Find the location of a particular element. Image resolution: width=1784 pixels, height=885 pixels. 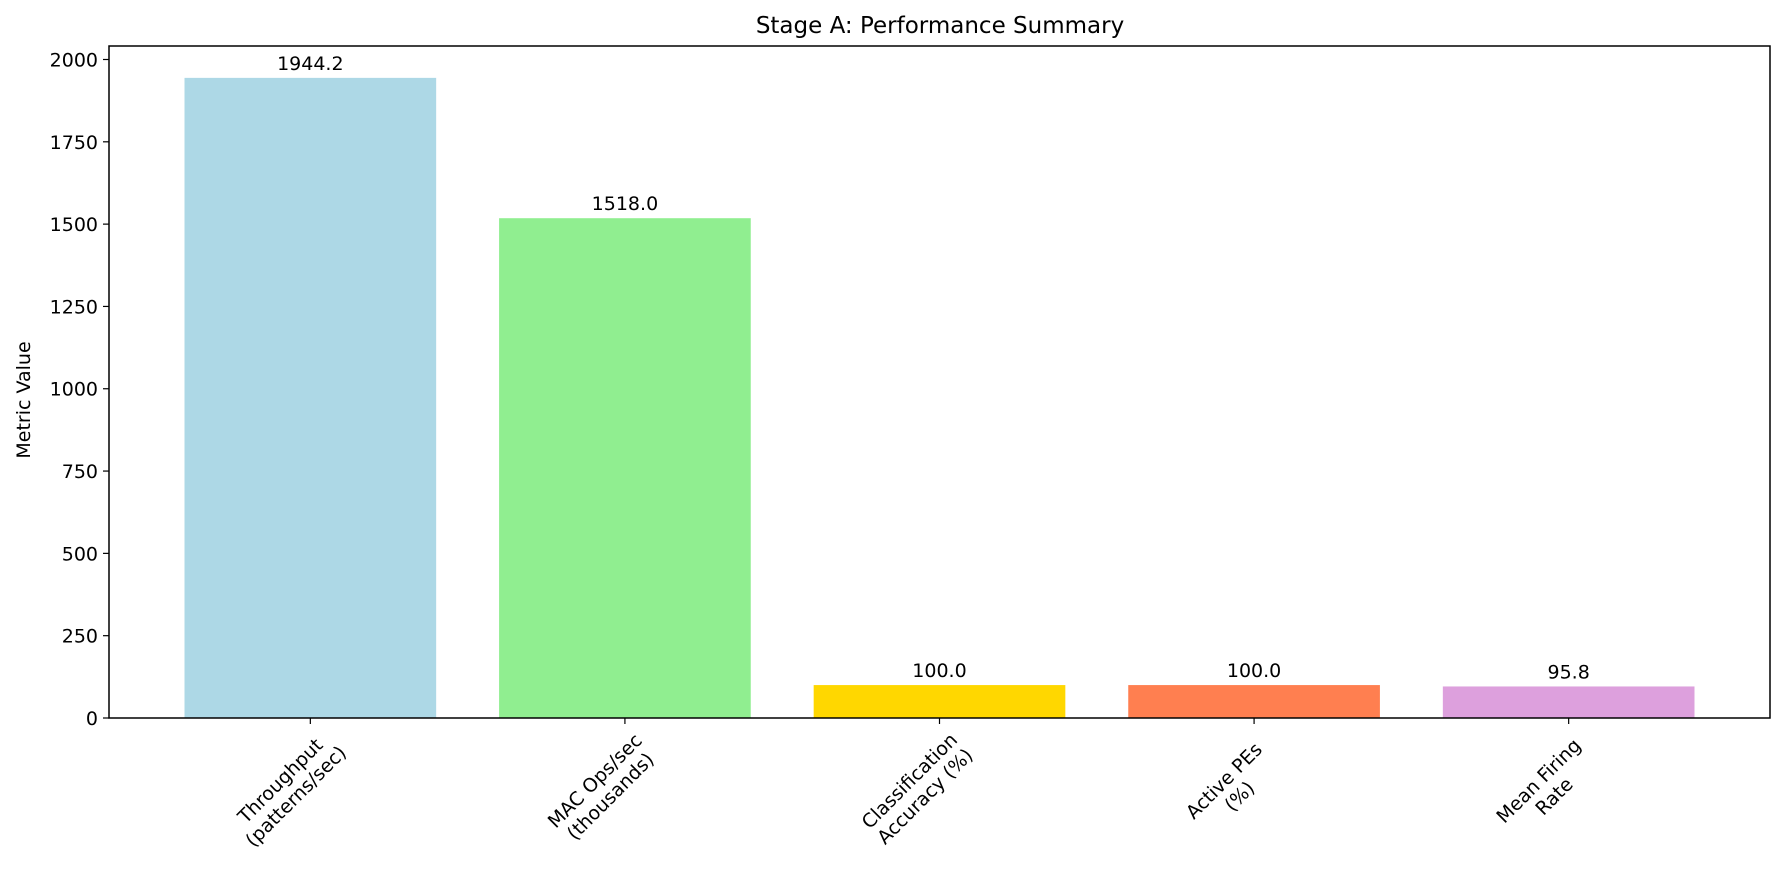

y-tick-label-3: 750 is located at coordinates (80, 472).